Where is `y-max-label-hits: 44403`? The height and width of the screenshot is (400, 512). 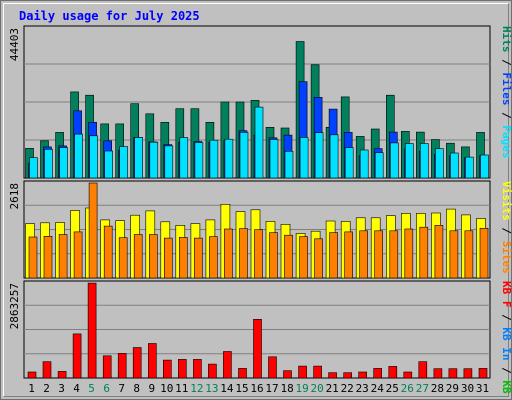
y-max-label-hits: 44403 is located at coordinates (14, 44).